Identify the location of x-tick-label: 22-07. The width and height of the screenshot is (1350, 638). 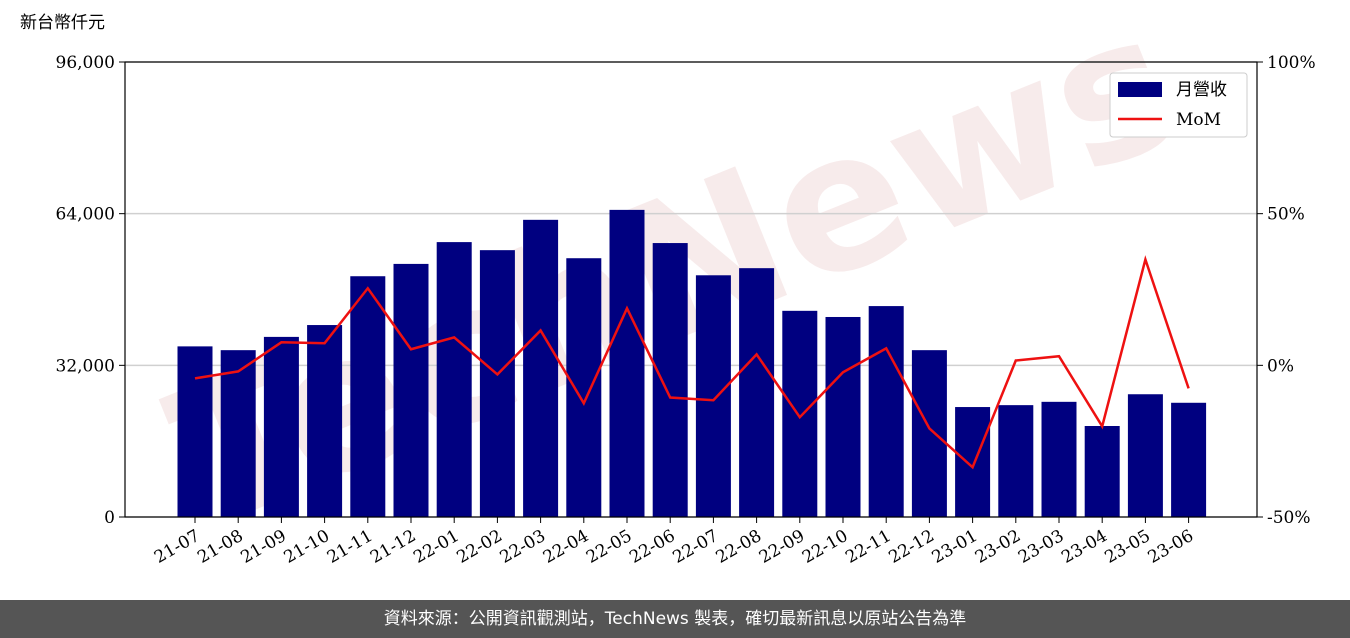
(695, 547).